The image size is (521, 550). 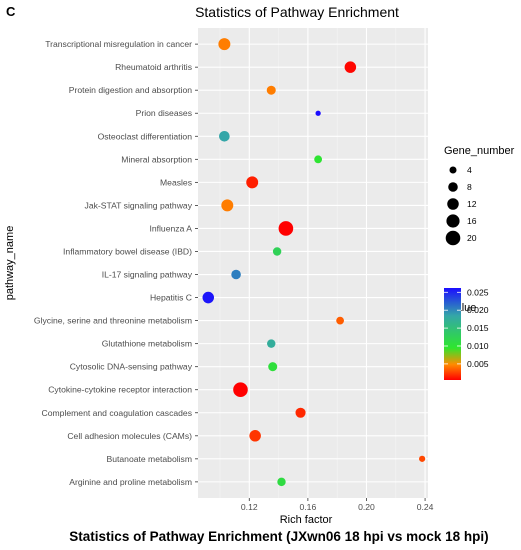 I want to click on y-tick-label: Butanoate metabolism, so click(x=149, y=459).